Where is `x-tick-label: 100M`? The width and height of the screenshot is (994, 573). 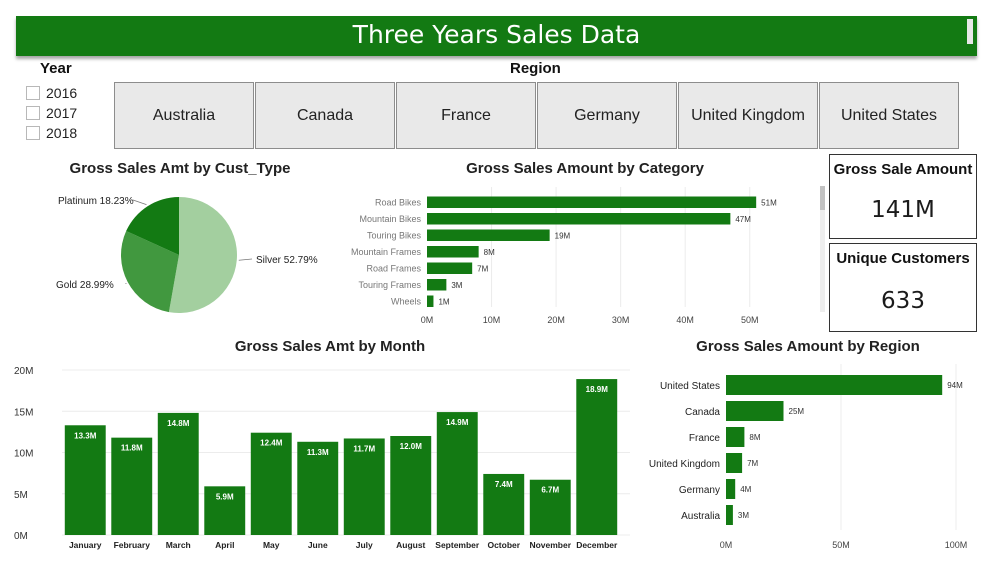 x-tick-label: 100M is located at coordinates (956, 545).